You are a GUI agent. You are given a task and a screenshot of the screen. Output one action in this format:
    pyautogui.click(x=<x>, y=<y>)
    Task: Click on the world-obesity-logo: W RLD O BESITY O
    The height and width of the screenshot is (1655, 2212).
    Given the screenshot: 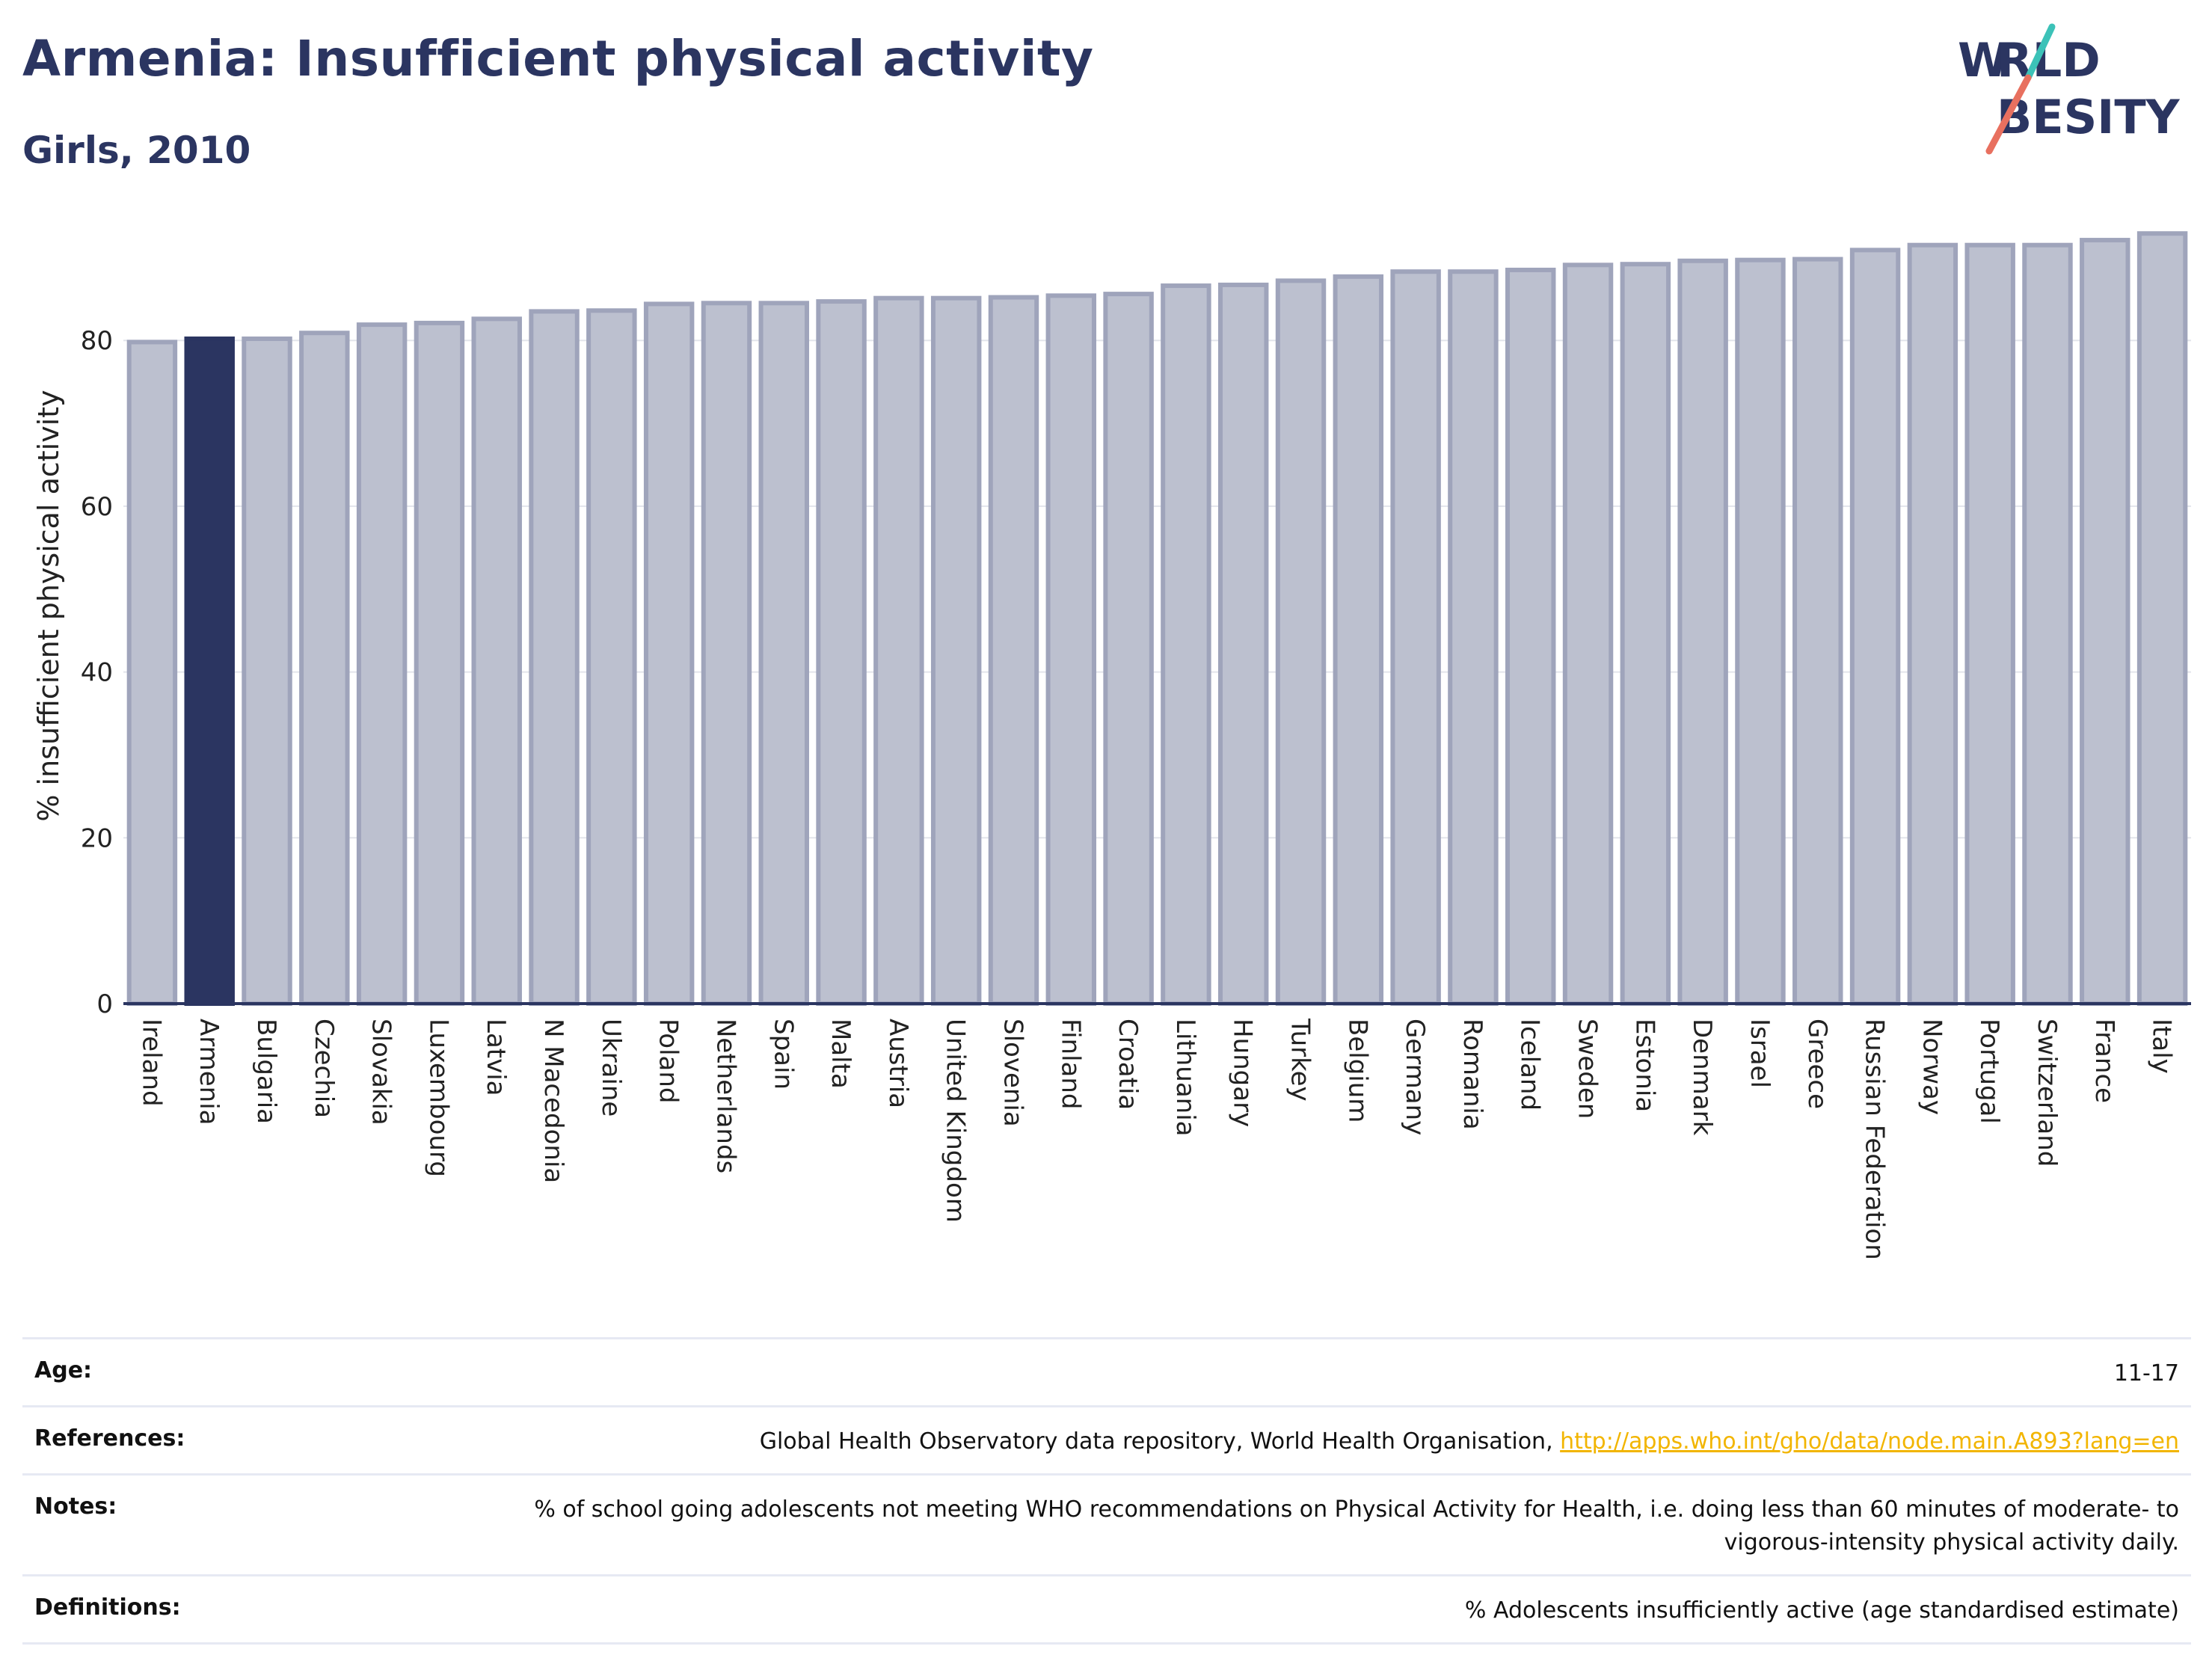 What is the action you would take?
    pyautogui.click(x=2075, y=89)
    